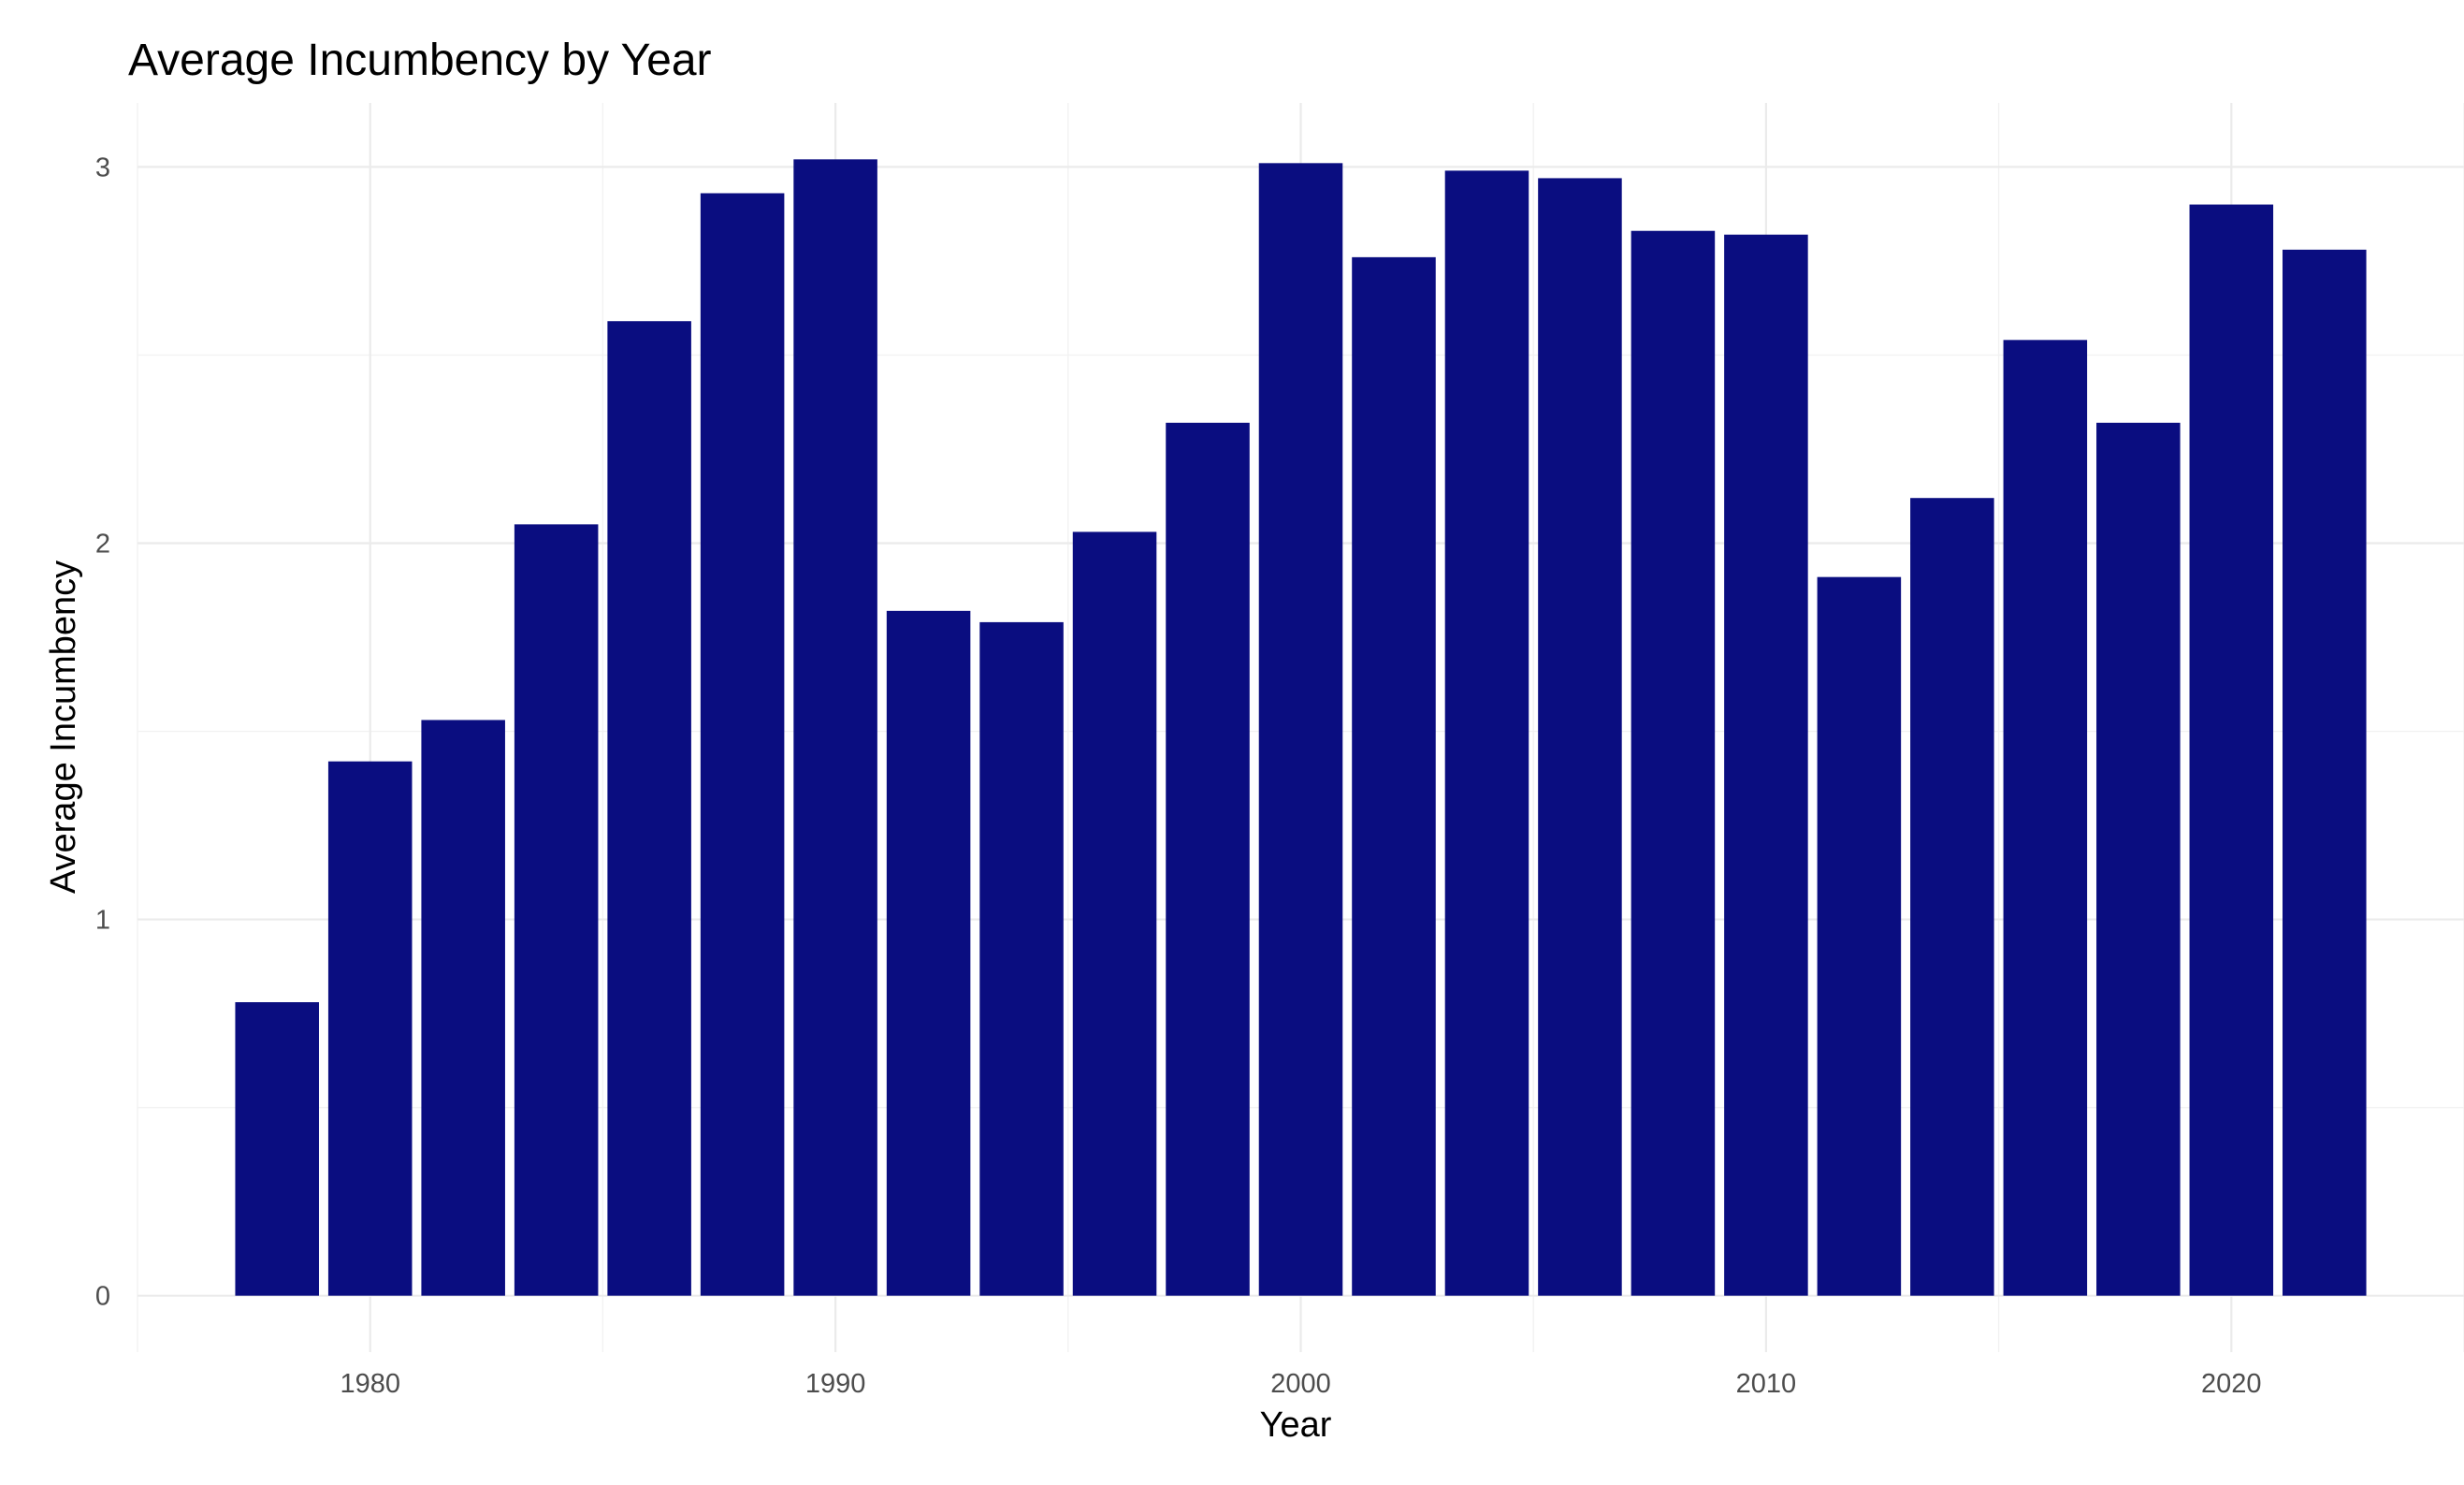 Image resolution: width=2464 pixels, height=1485 pixels. I want to click on x-tick-label: 2000, so click(1300, 1384).